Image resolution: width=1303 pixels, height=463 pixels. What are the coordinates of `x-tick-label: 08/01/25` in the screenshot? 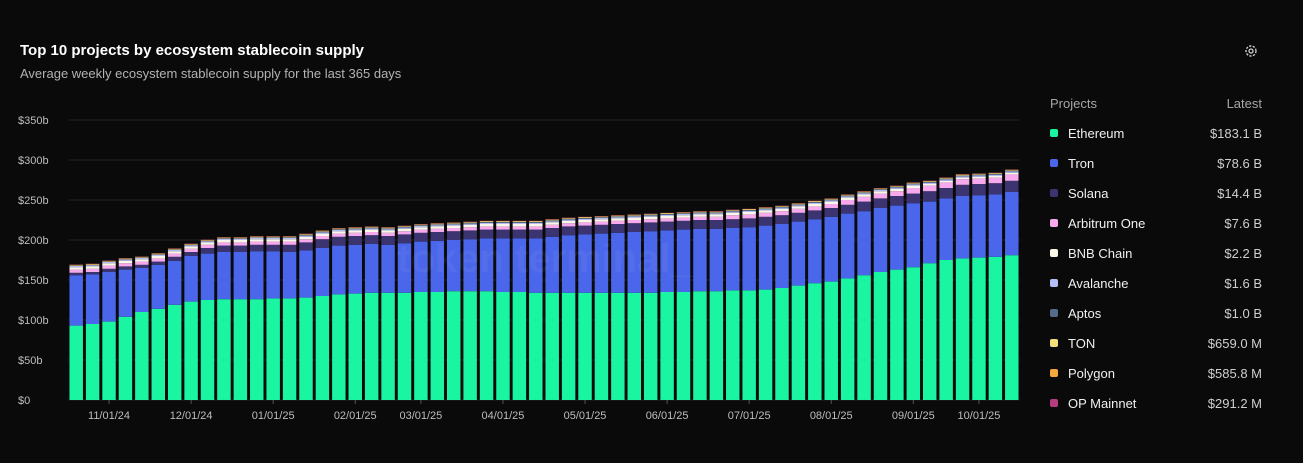 It's located at (831, 416).